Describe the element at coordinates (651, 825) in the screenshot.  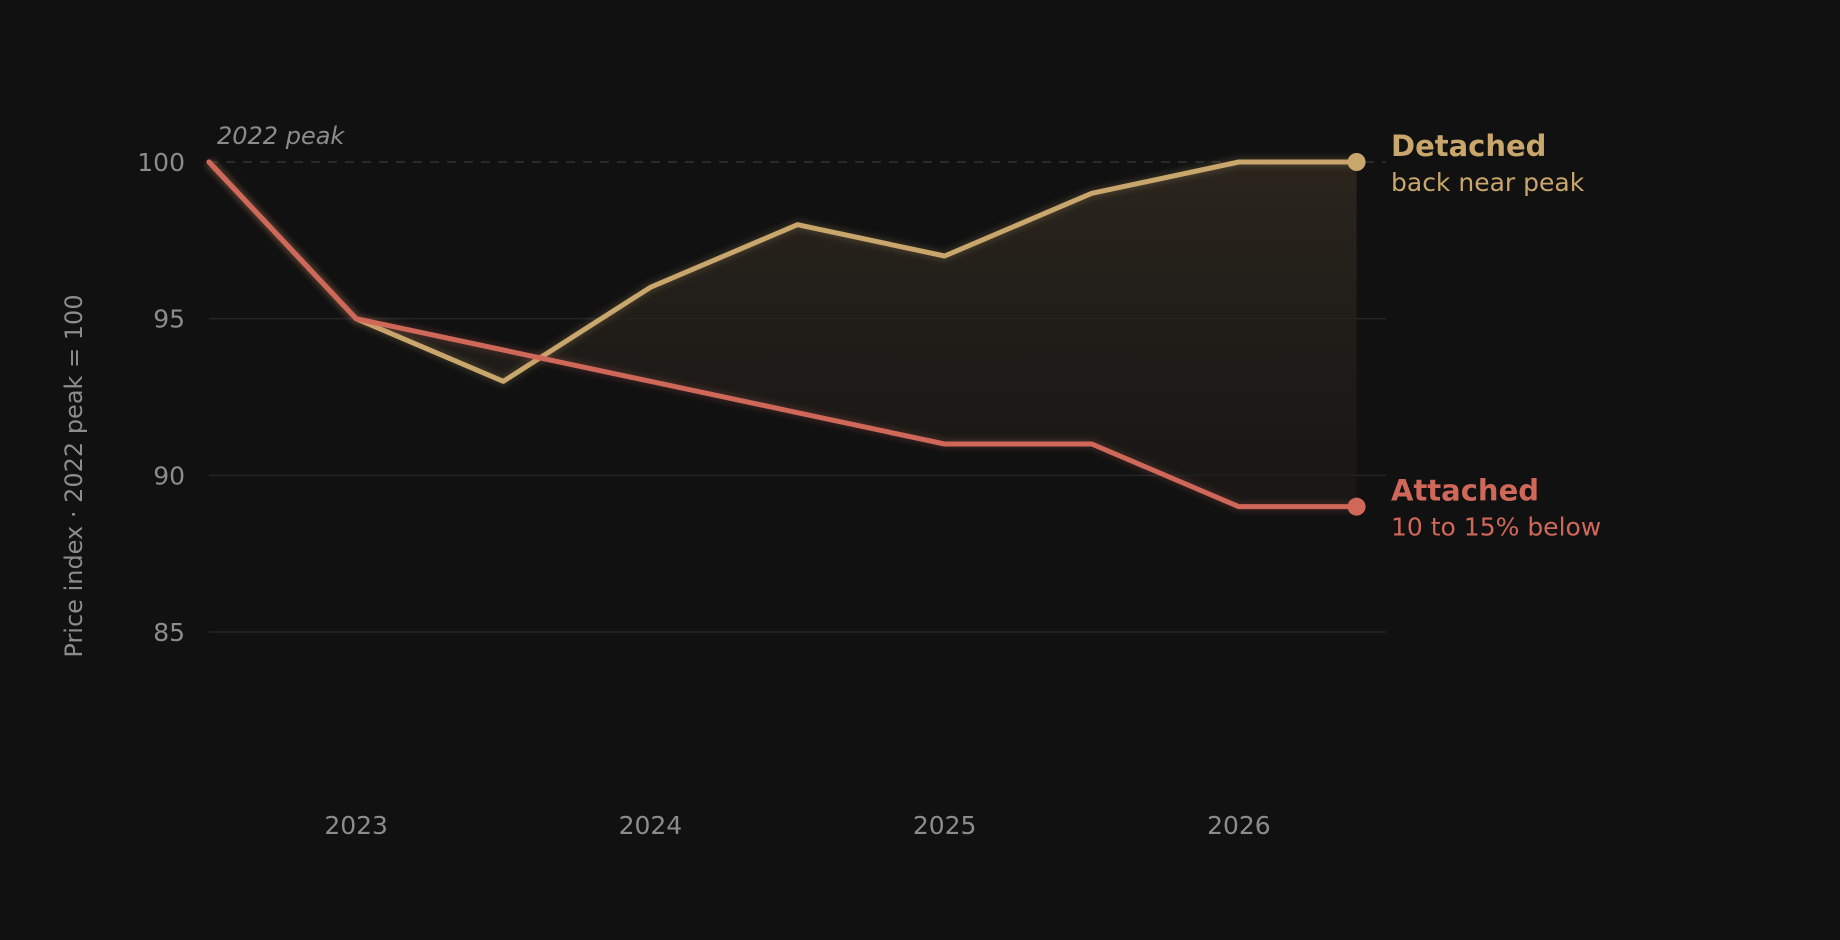
I see `x-tick-label: 2024` at that location.